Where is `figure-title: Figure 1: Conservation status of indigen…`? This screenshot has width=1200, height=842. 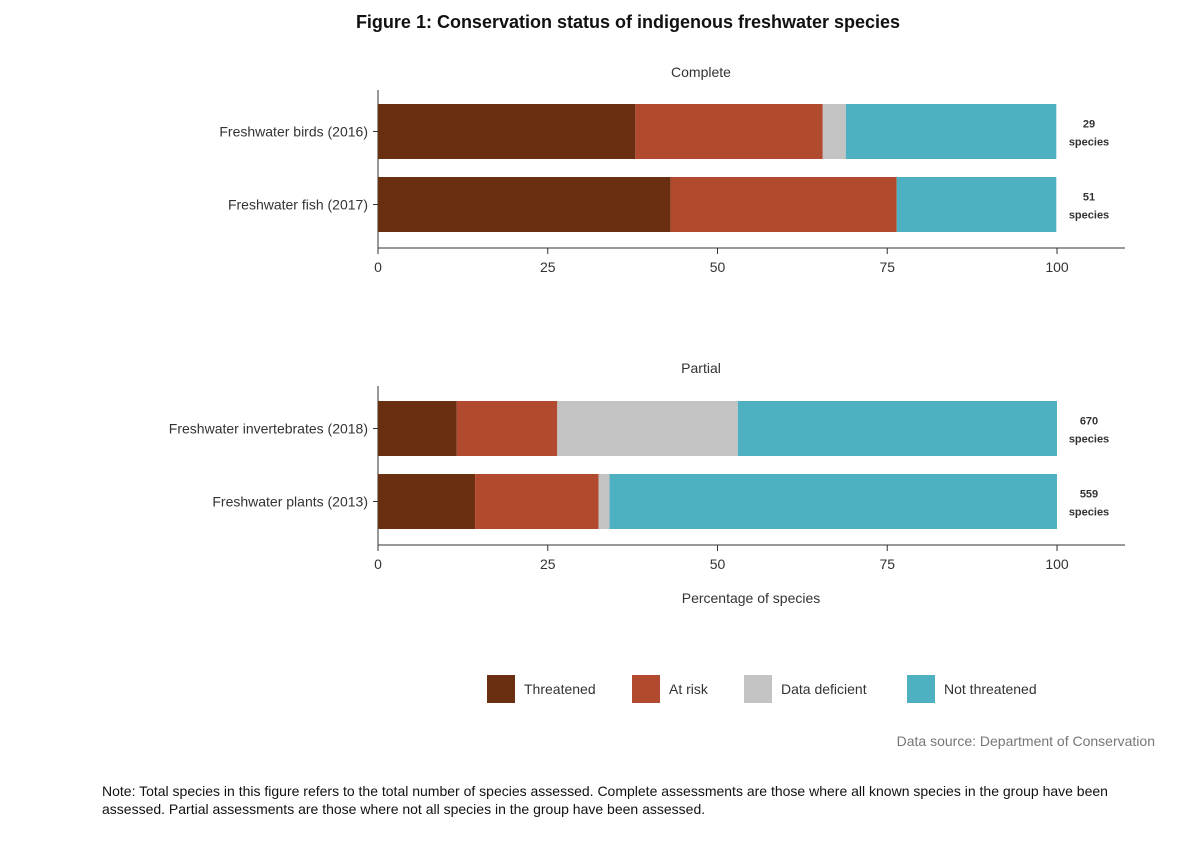 figure-title: Figure 1: Conservation status of indigen… is located at coordinates (628, 22).